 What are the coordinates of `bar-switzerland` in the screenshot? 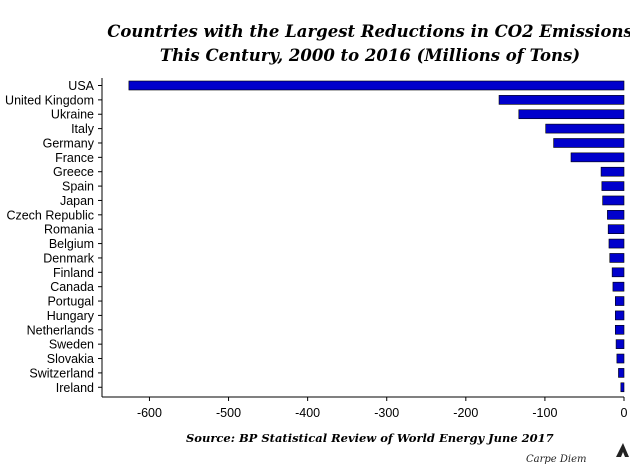 It's located at (621, 373).